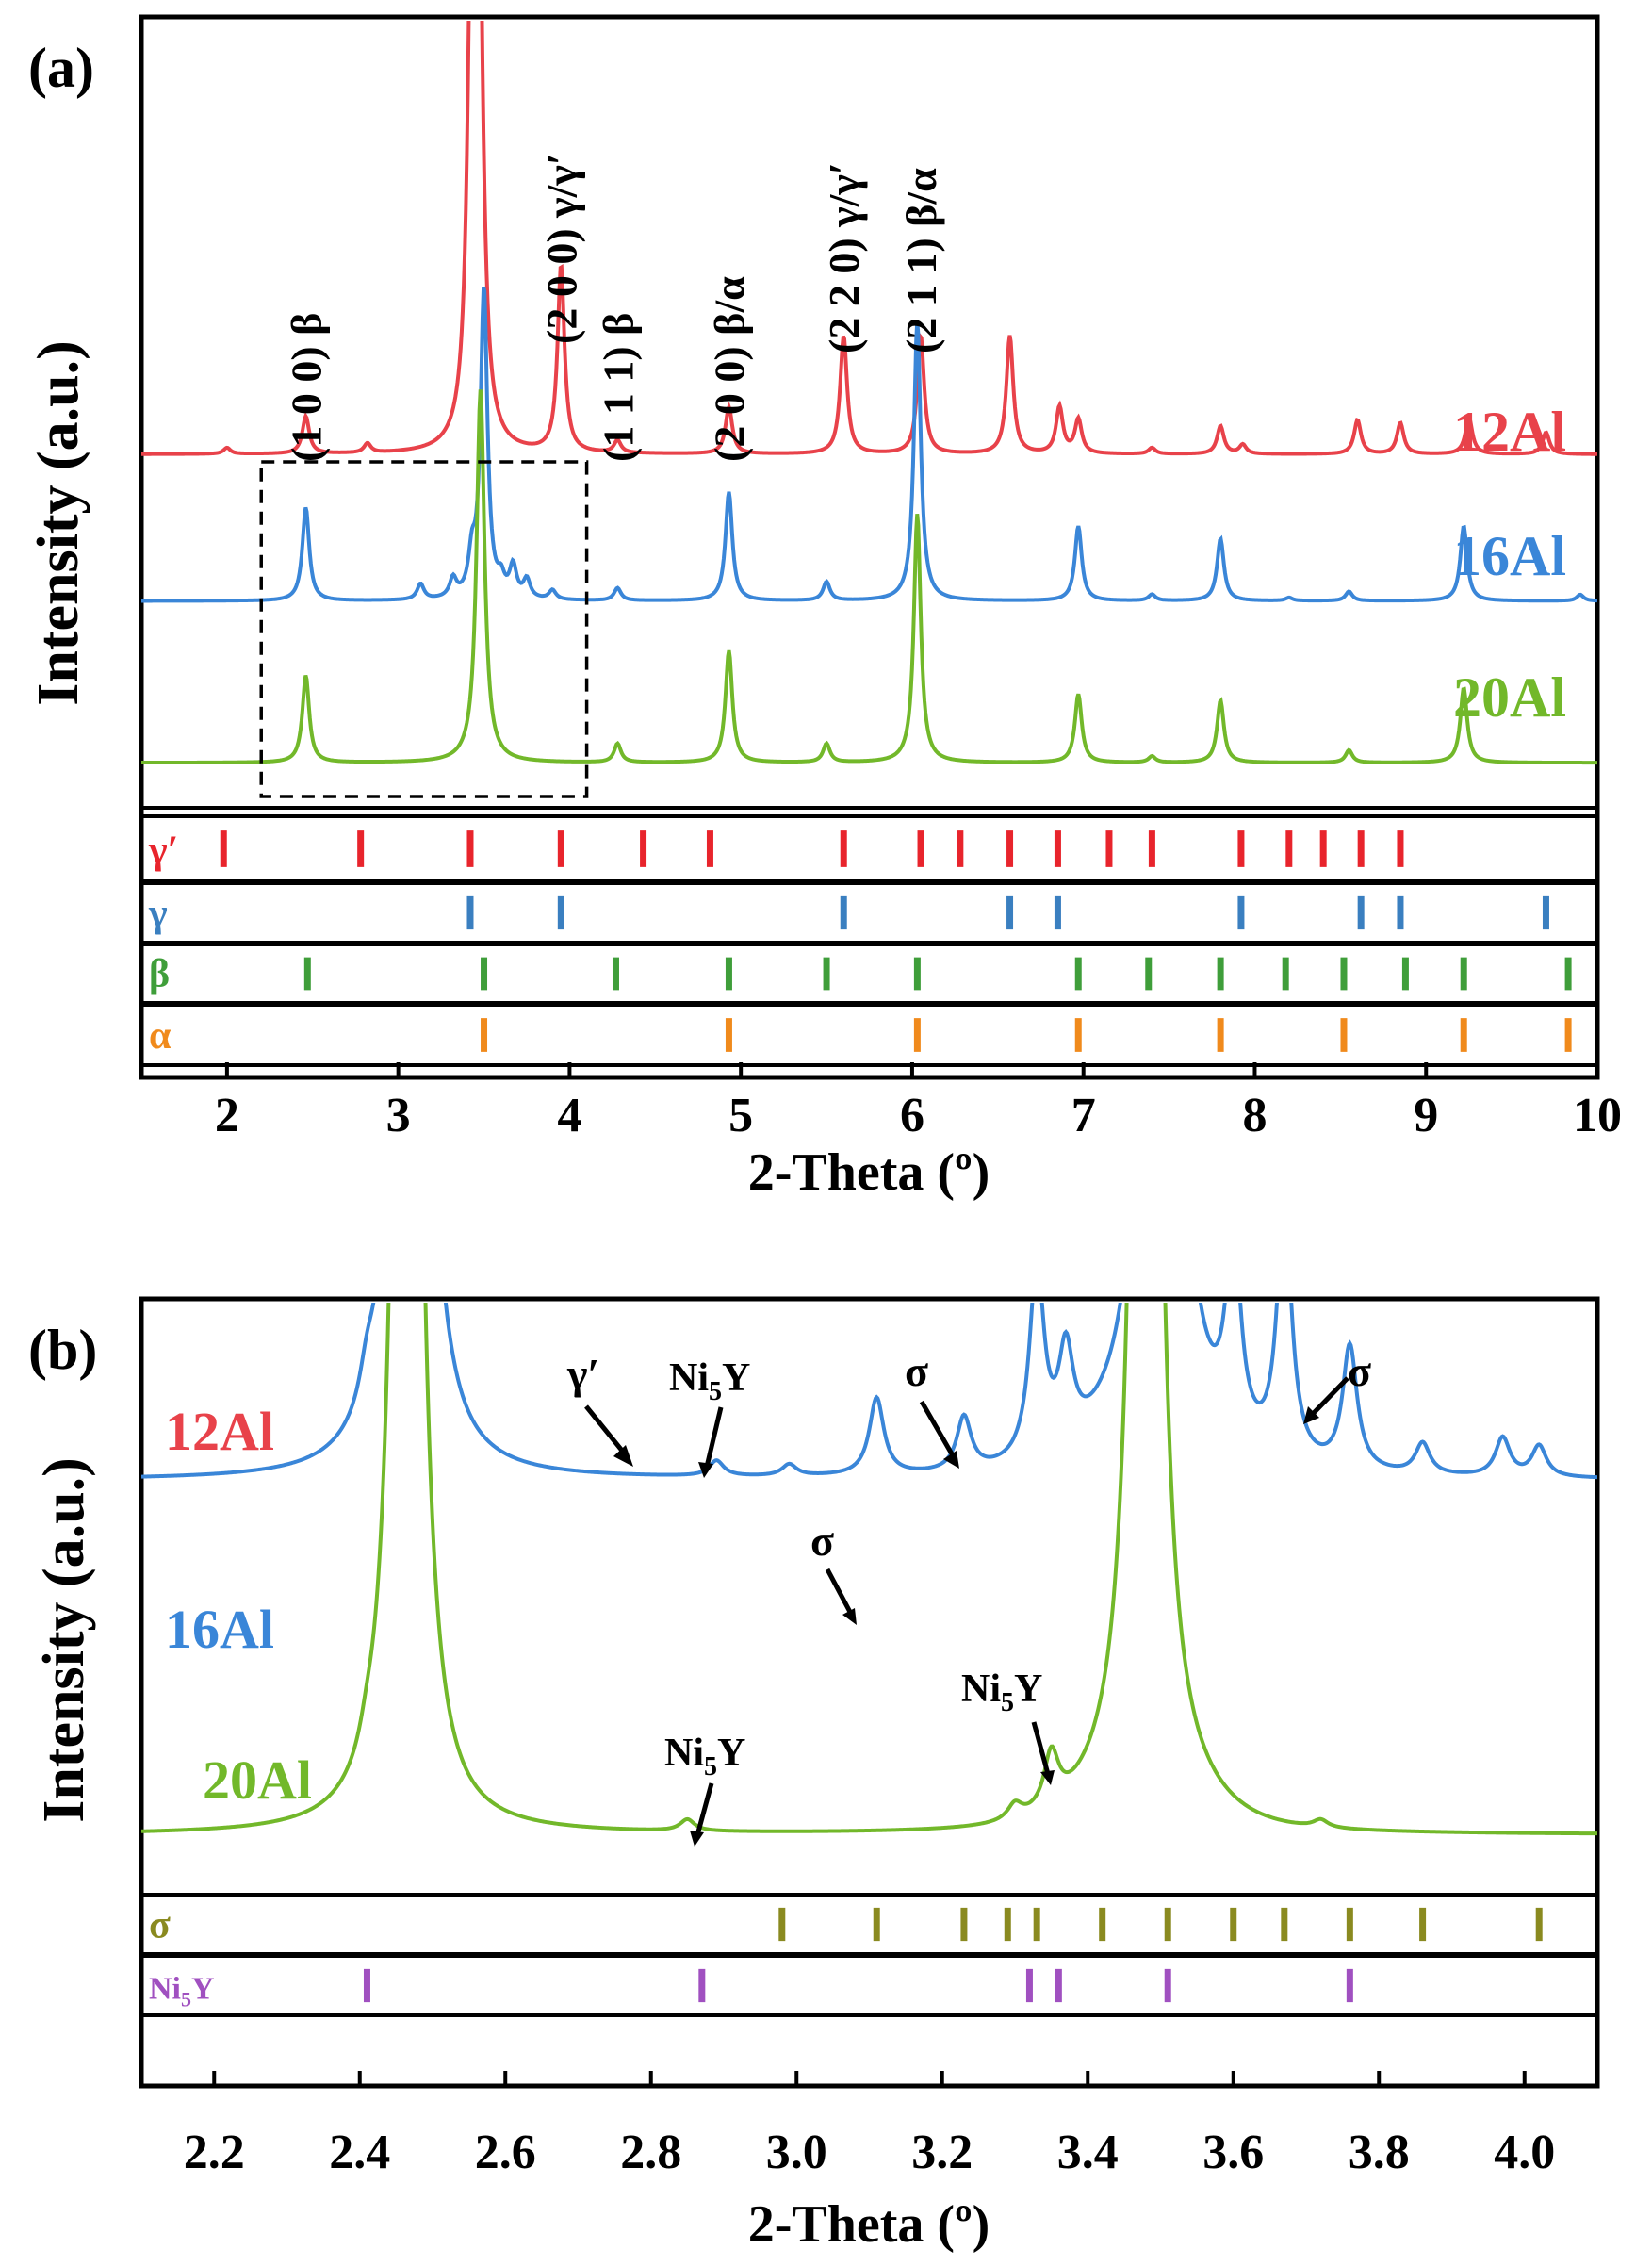 The width and height of the screenshot is (1652, 2266). What do you see at coordinates (1379, 2153) in the screenshot?
I see `x-tick-label-8: 3.8` at bounding box center [1379, 2153].